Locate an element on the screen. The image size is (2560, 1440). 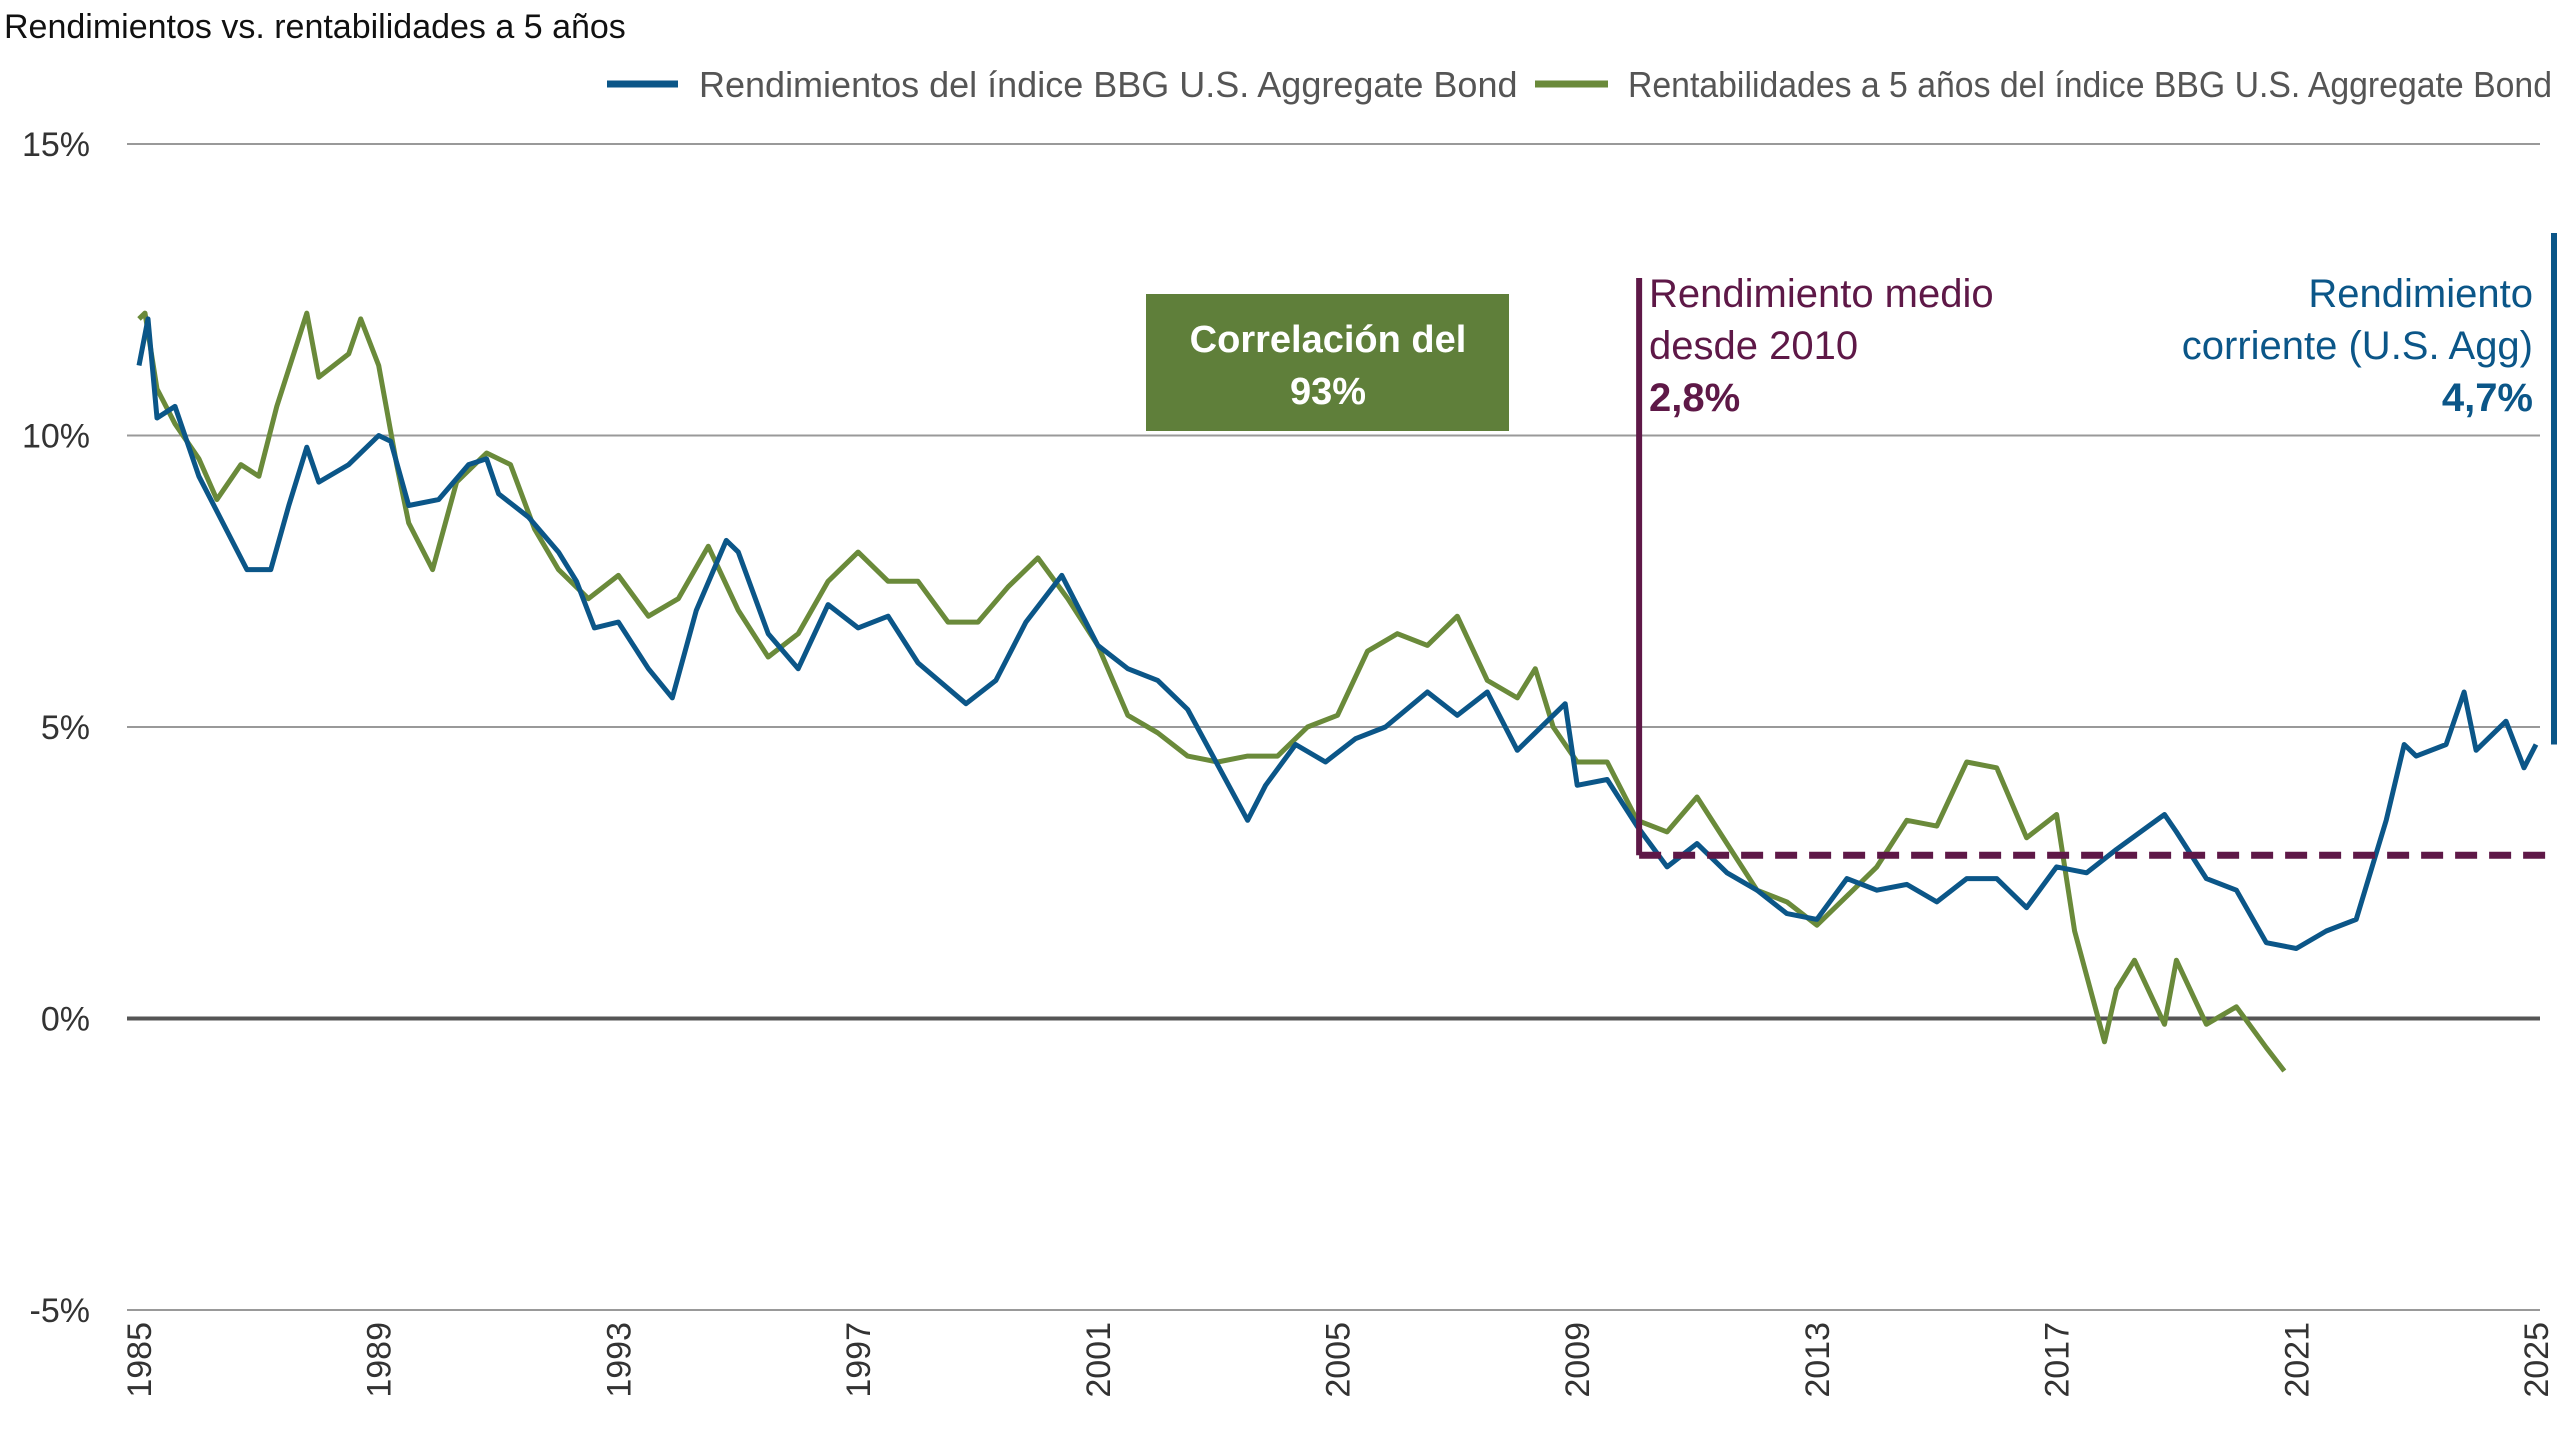
current-label-1: Rendimiento is located at coordinates (2420, 294).